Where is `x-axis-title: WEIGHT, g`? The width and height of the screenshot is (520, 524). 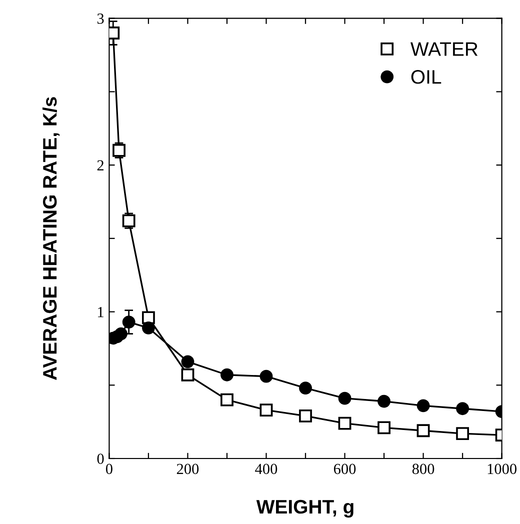
x-axis-title: WEIGHT, g is located at coordinates (305, 509).